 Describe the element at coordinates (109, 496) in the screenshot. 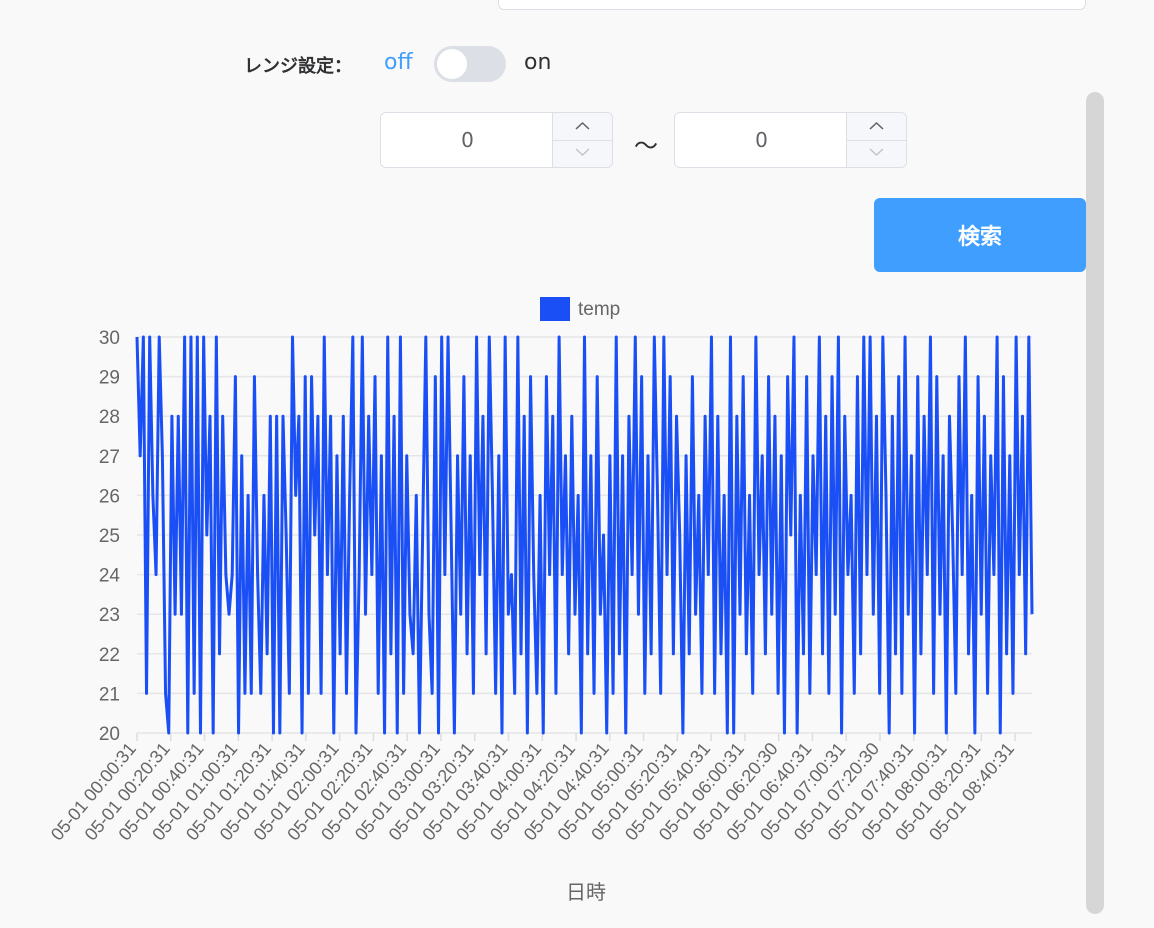

I see `y-tick-label: 26` at that location.